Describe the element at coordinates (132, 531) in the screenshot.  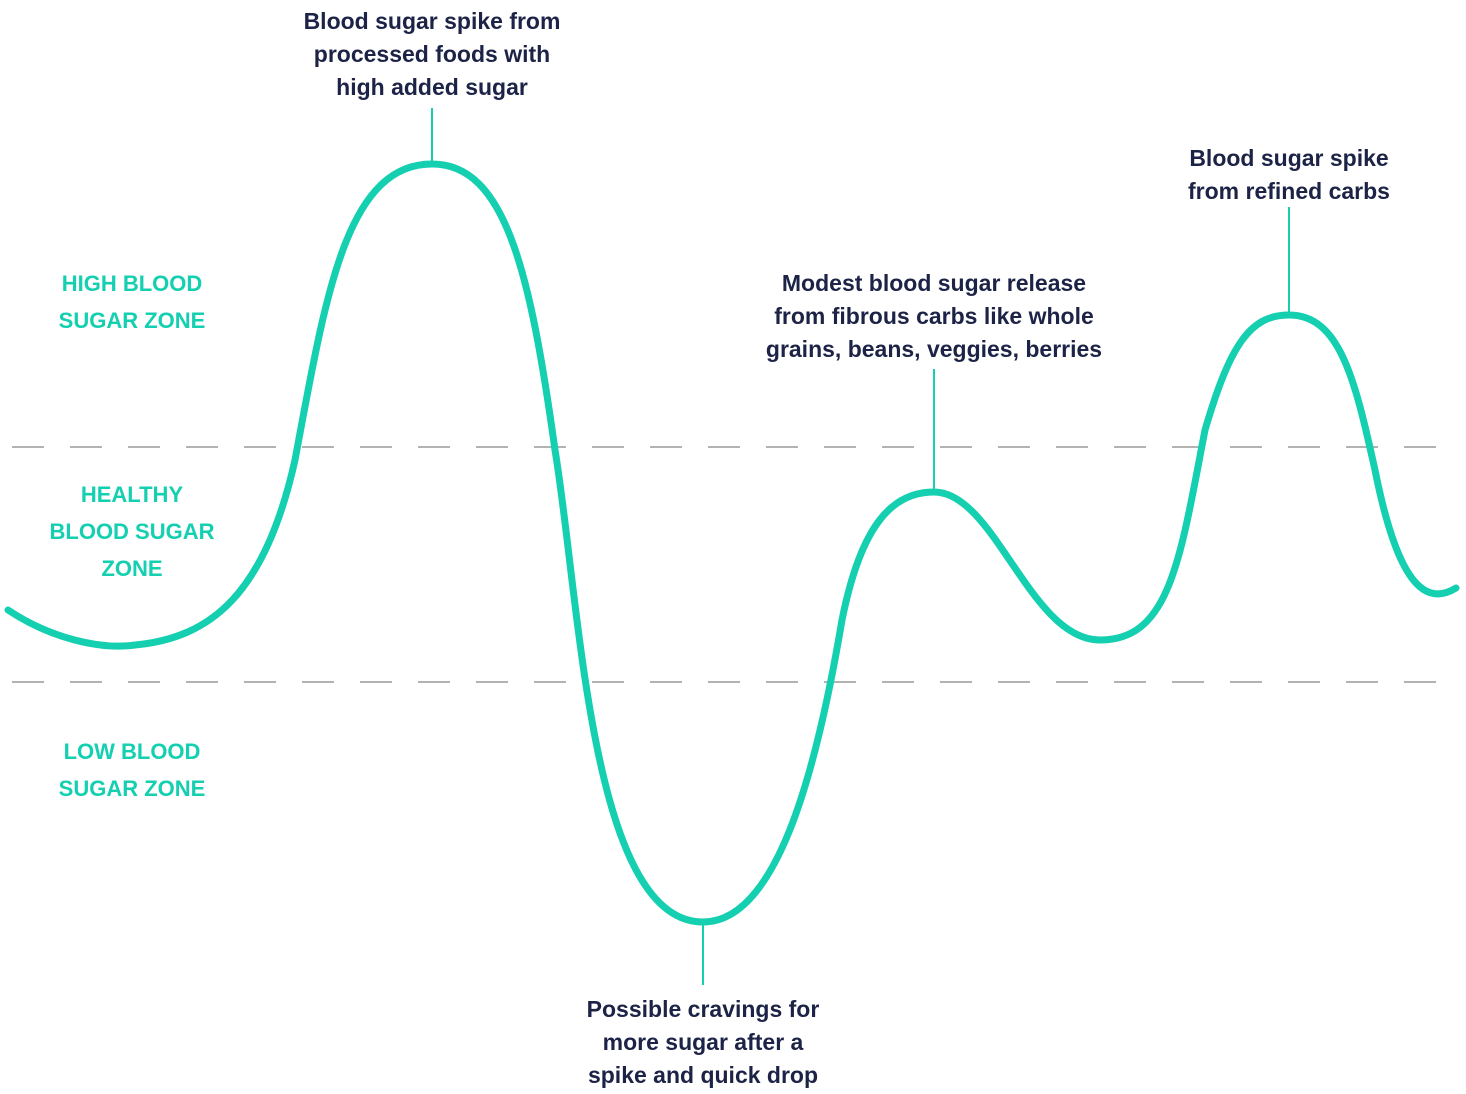
I see `healthy-zone-label: HEALTHY BLOOD SUGAR ZONE` at that location.